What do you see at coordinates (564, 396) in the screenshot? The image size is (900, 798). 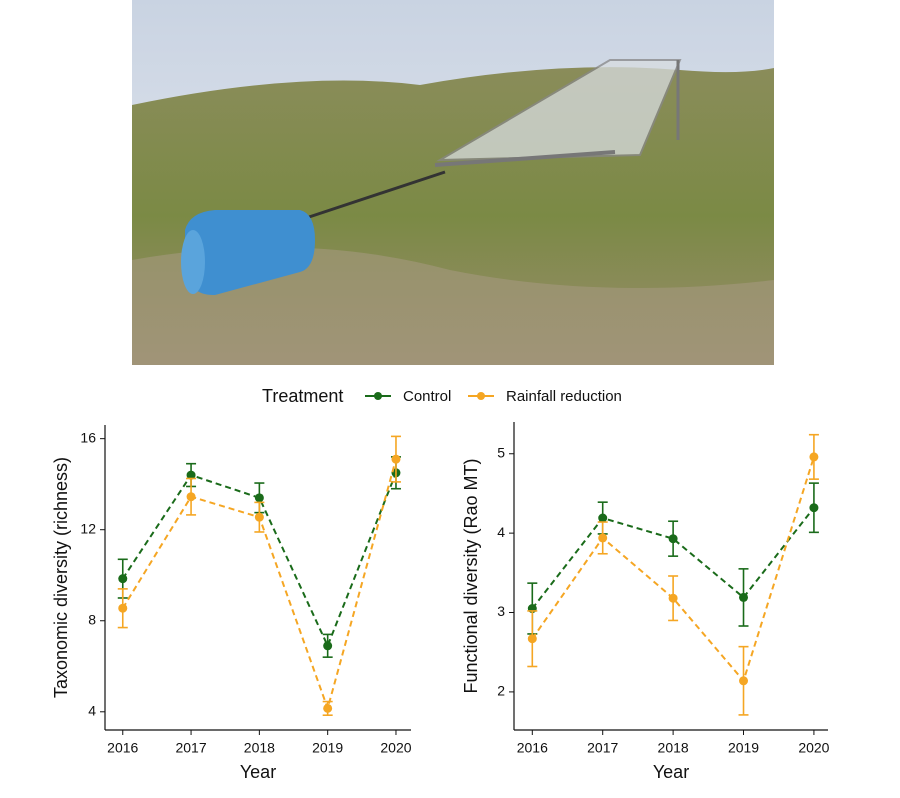 I see `legend-label: Rainfall reduction` at bounding box center [564, 396].